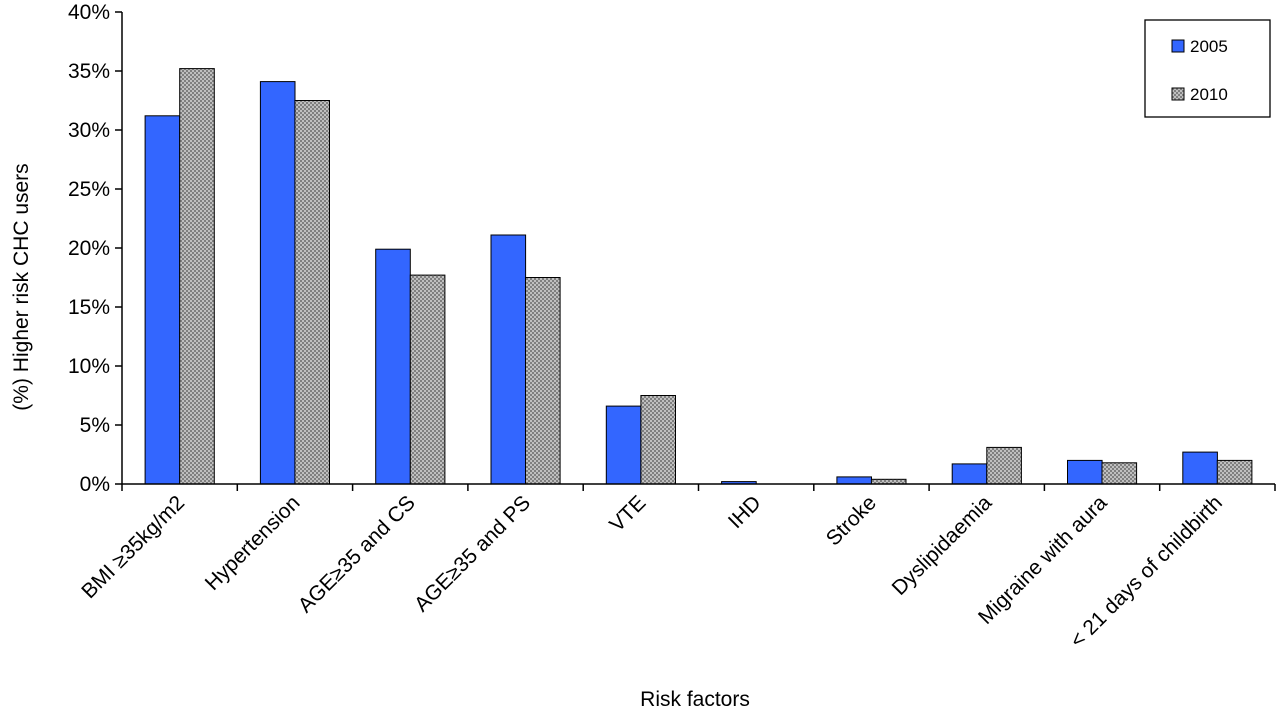  I want to click on y-tick-label: 30%, so click(89, 130).